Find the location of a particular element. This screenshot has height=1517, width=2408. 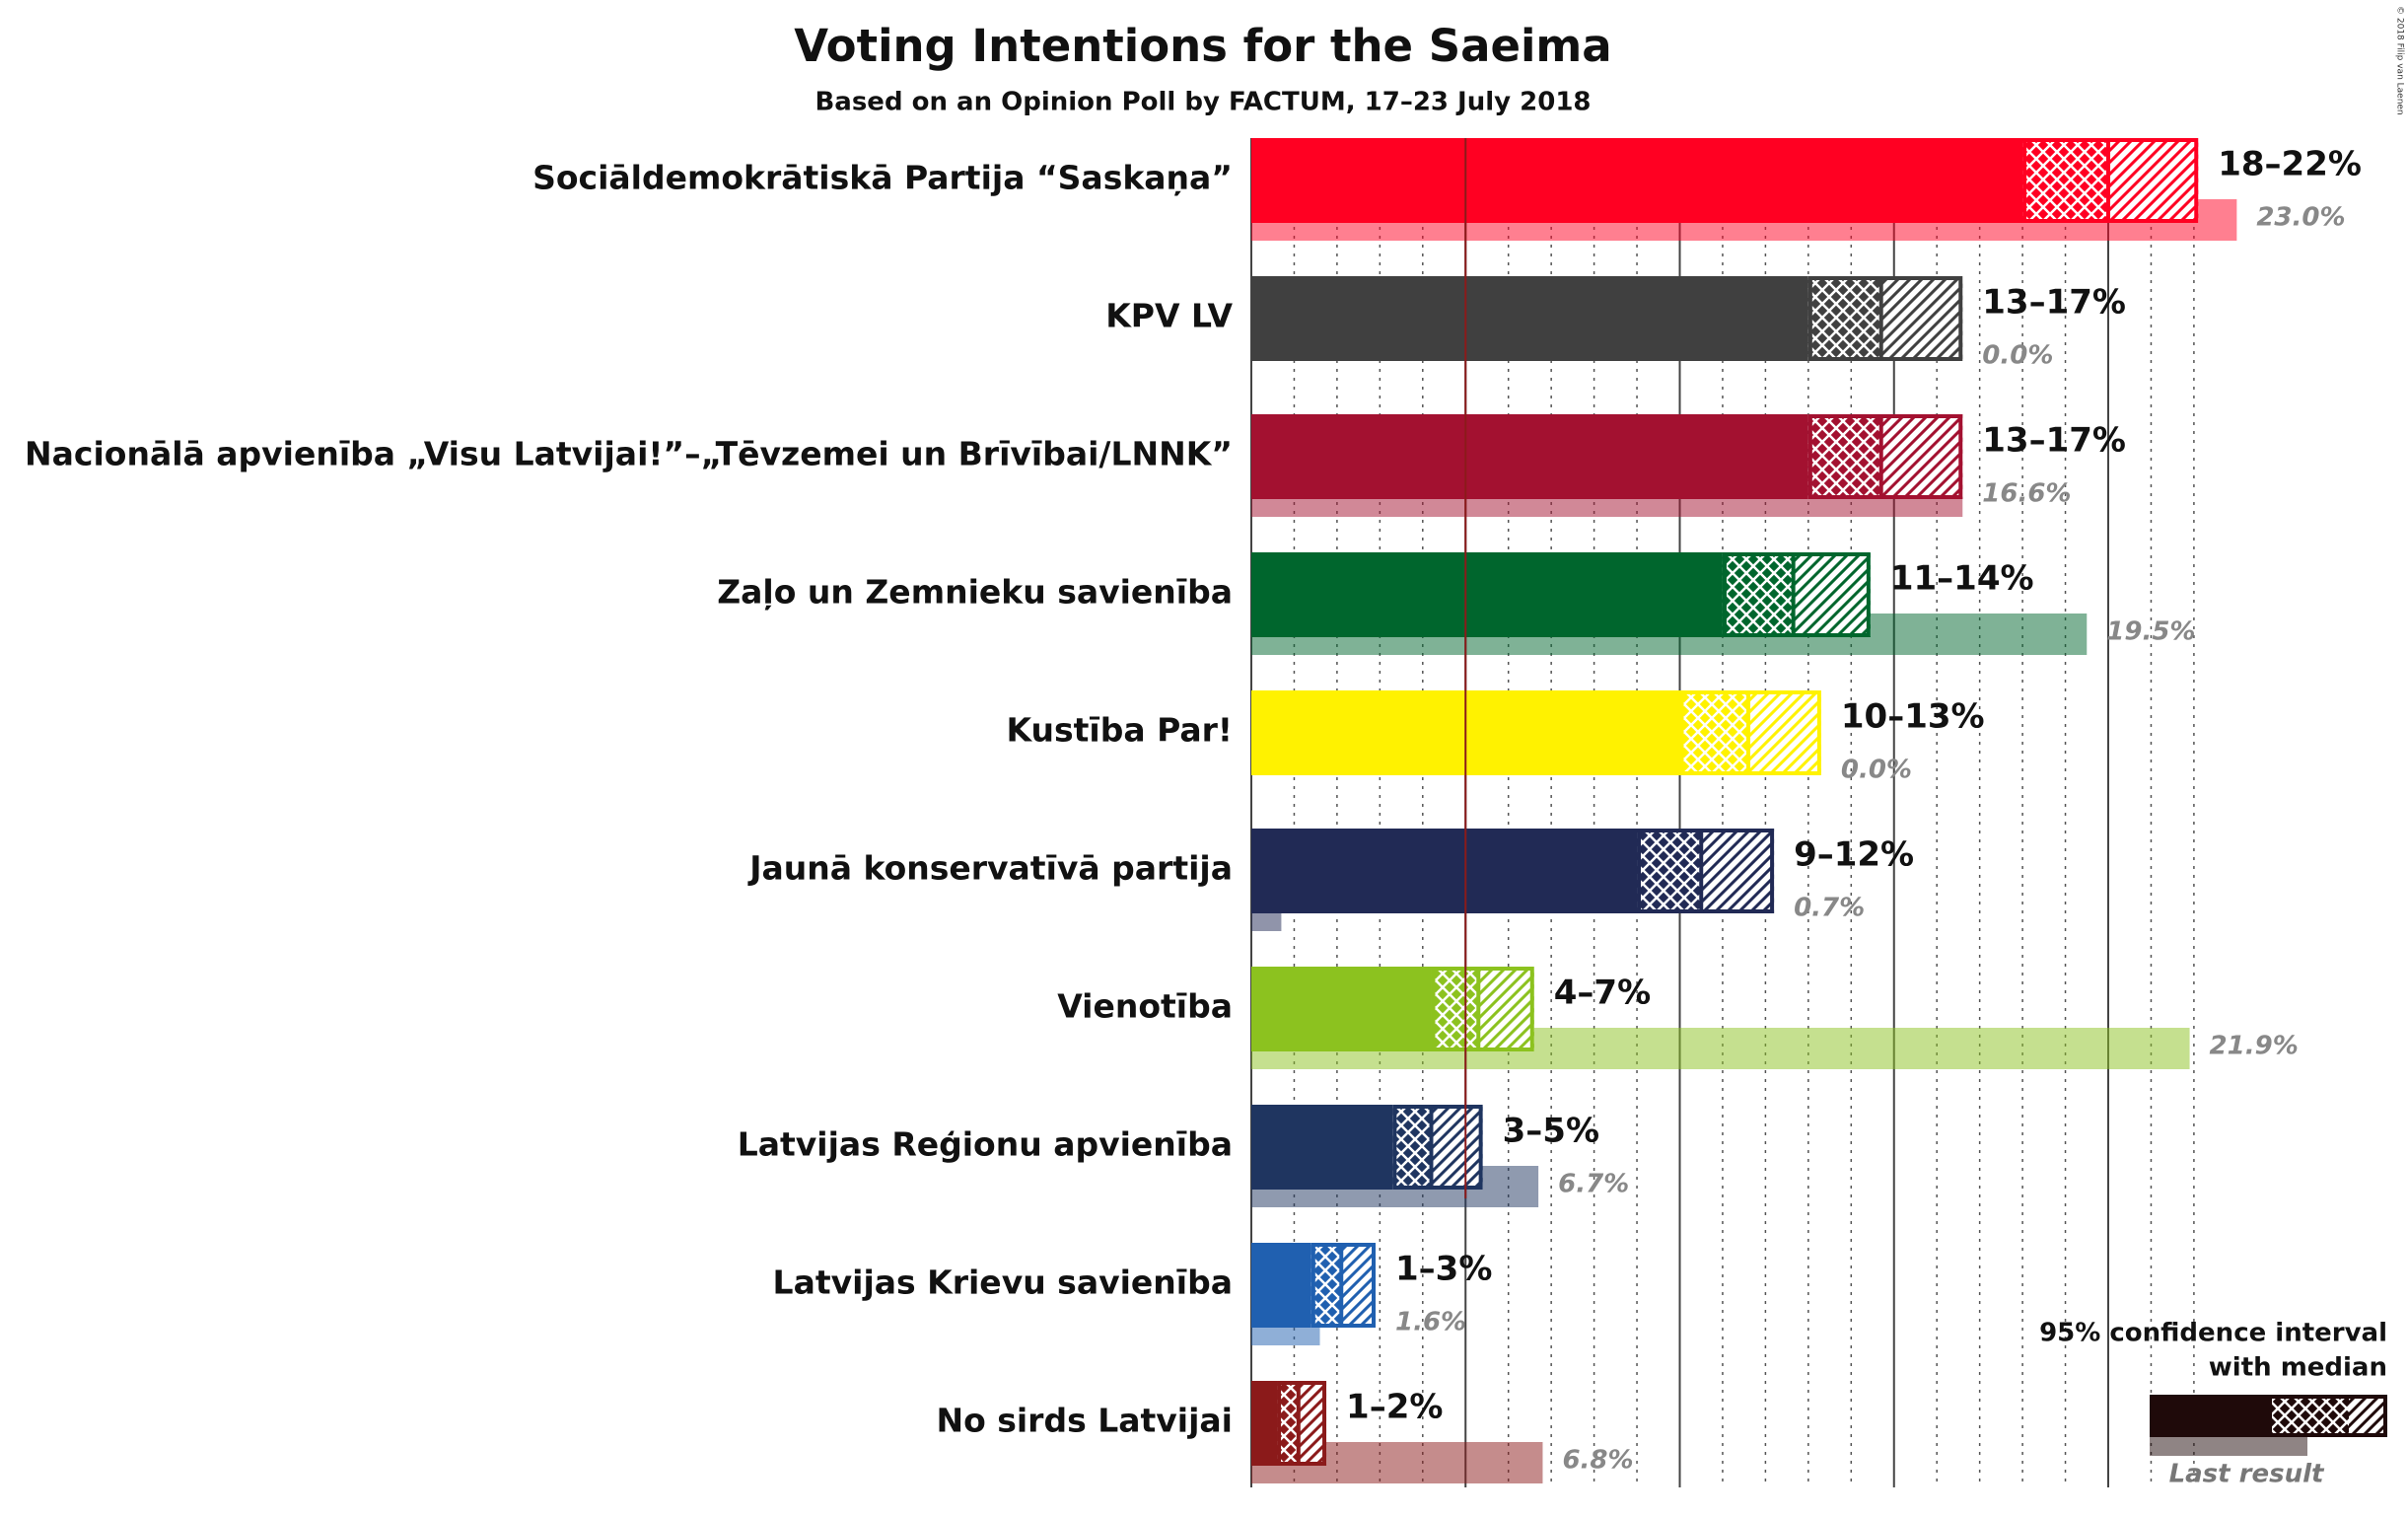

range-label: 18–22% is located at coordinates (2290, 164).